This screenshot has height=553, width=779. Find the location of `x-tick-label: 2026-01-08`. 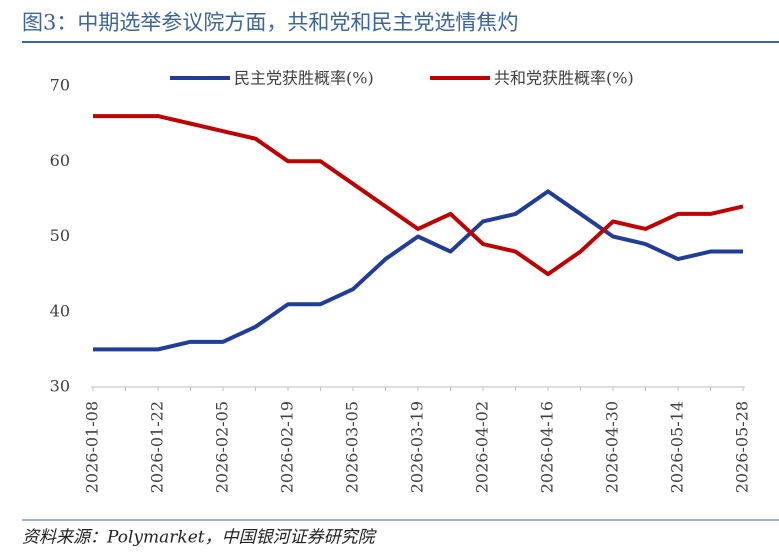

x-tick-label: 2026-01-08 is located at coordinates (92, 447).